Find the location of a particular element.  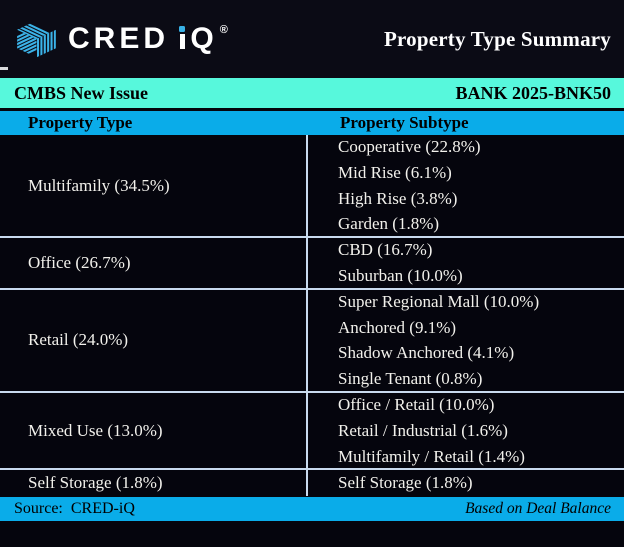

wordmark-cred: CRED is located at coordinates (119, 38).